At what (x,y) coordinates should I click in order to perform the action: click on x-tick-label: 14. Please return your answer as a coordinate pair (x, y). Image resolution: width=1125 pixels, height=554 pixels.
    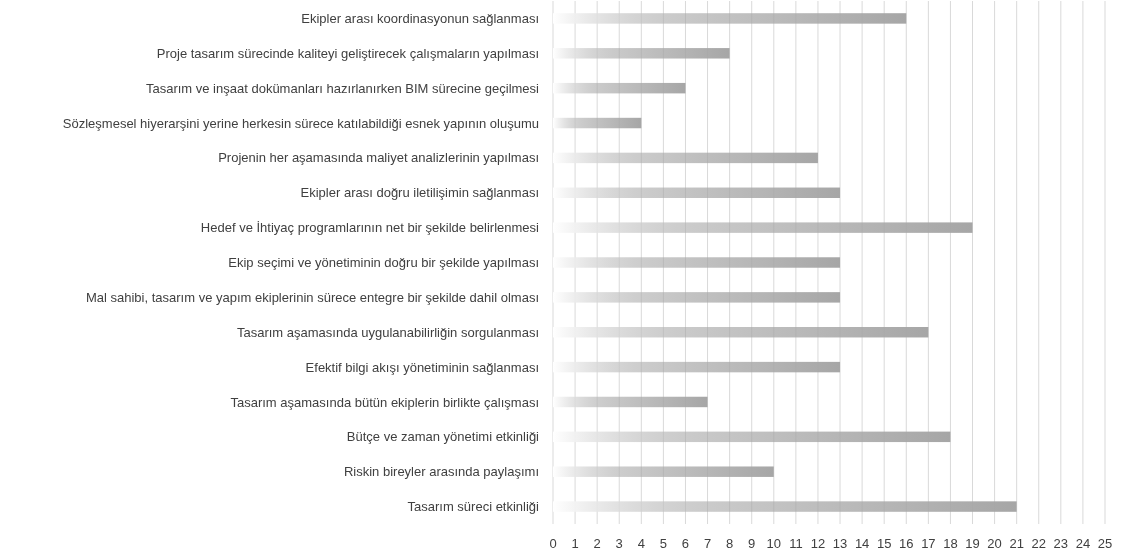
    Looking at the image, I should click on (862, 543).